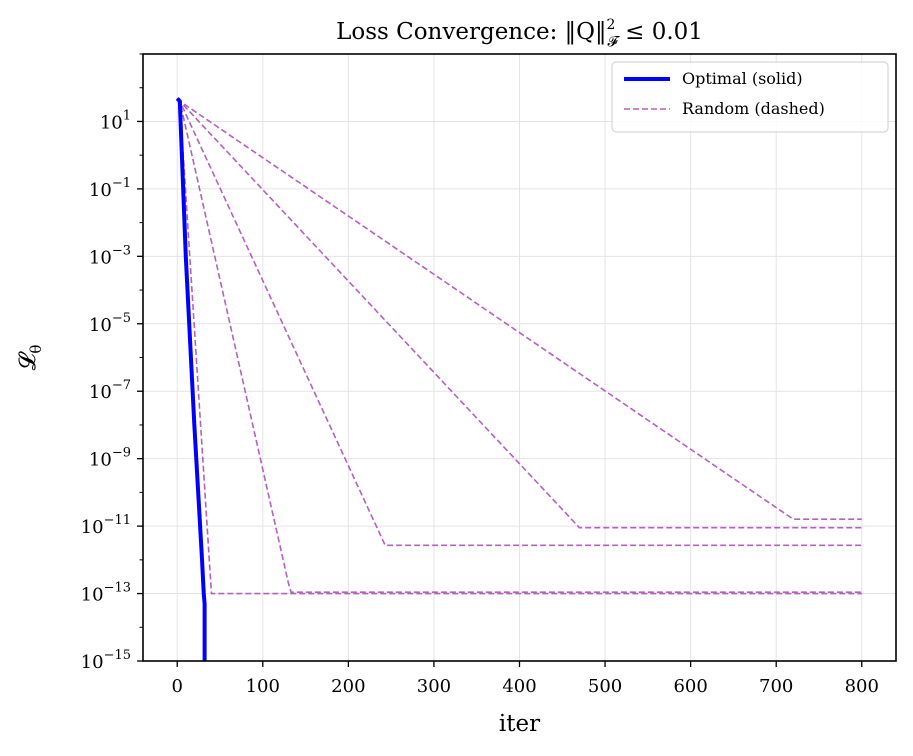 This screenshot has width=913, height=756. I want to click on x-tick-label: 700, so click(776, 686).